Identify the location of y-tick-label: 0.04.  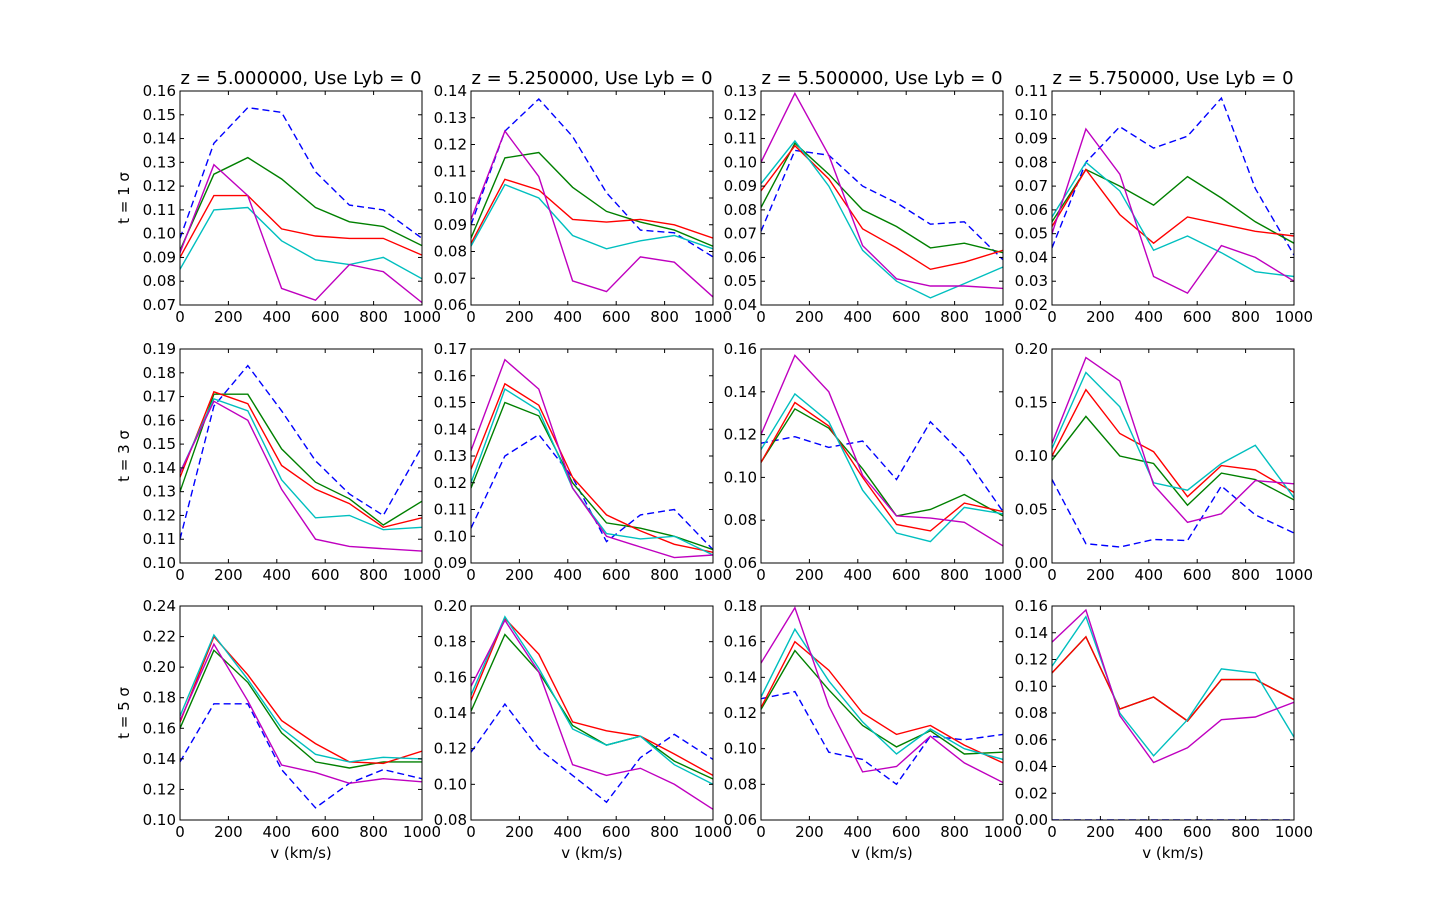
(1031, 767).